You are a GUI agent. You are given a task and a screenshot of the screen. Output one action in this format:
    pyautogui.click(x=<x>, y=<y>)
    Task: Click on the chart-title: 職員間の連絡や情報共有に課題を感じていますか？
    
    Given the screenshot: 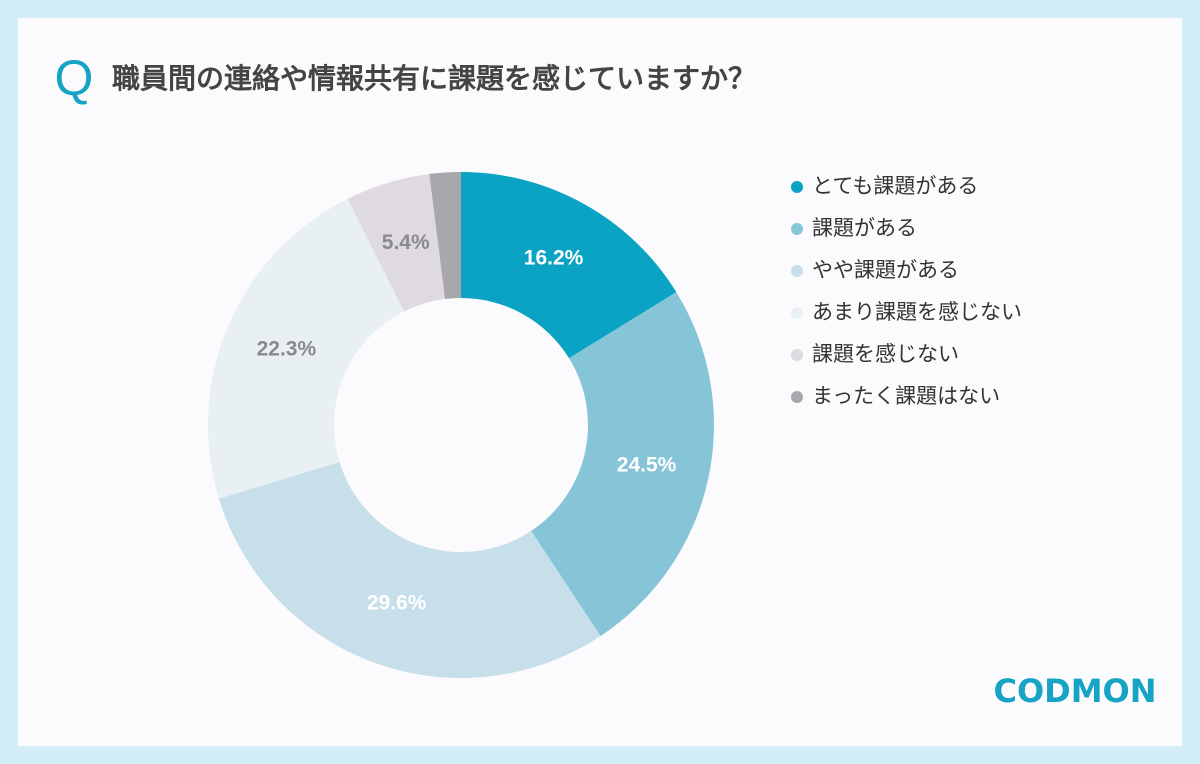 What is the action you would take?
    pyautogui.click(x=434, y=78)
    